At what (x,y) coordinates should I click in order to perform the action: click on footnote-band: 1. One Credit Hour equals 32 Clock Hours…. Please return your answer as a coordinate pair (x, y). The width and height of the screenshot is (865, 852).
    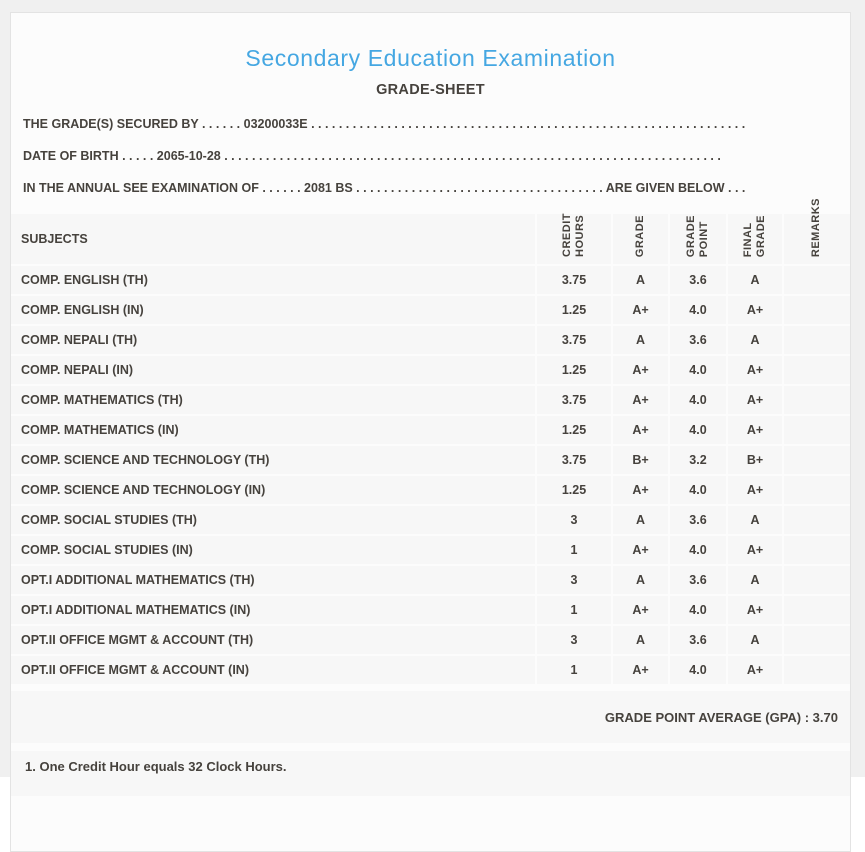
    Looking at the image, I should click on (430, 773).